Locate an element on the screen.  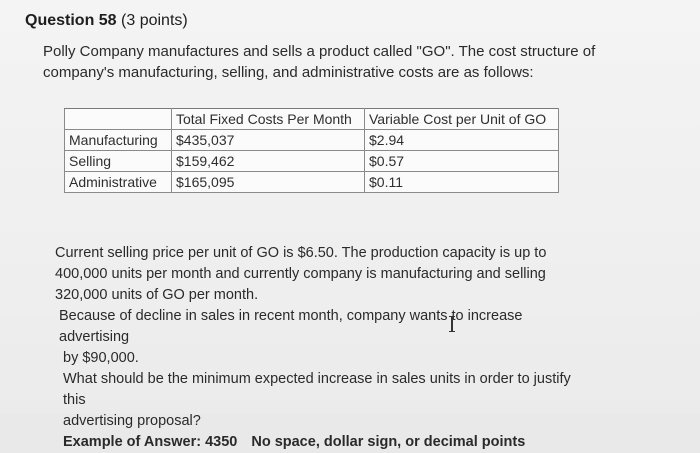
body-line: 320,000 units of GO per month. is located at coordinates (157, 295).